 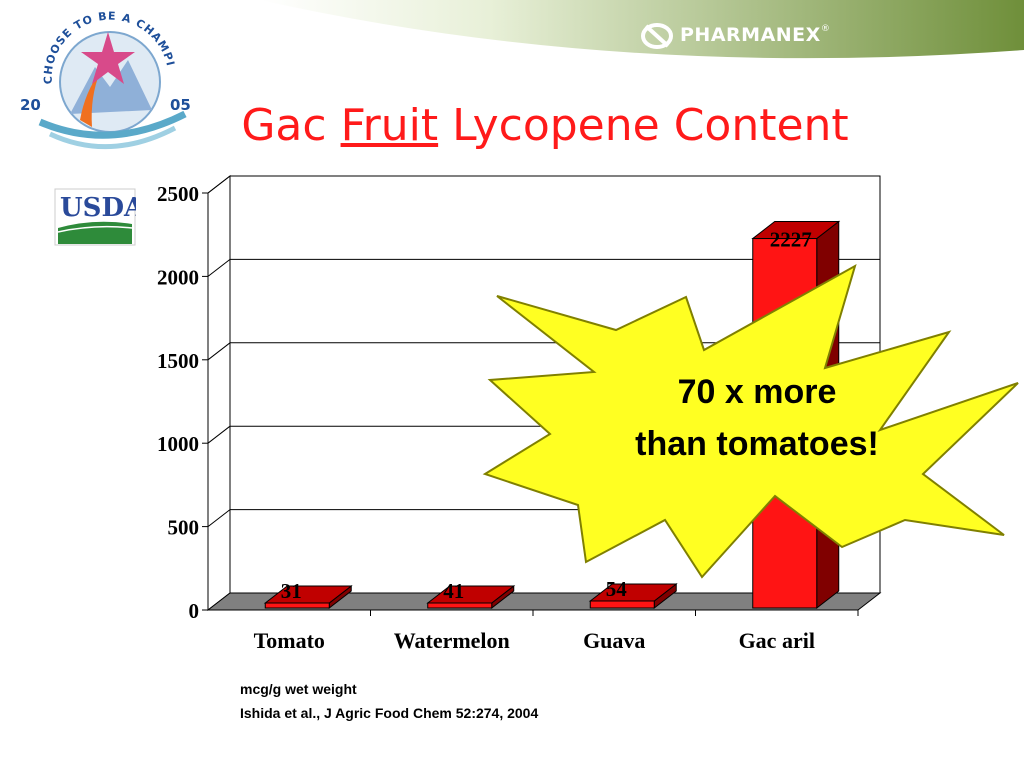 What do you see at coordinates (298, 689) in the screenshot?
I see `units-caption: mcg/g wet weight` at bounding box center [298, 689].